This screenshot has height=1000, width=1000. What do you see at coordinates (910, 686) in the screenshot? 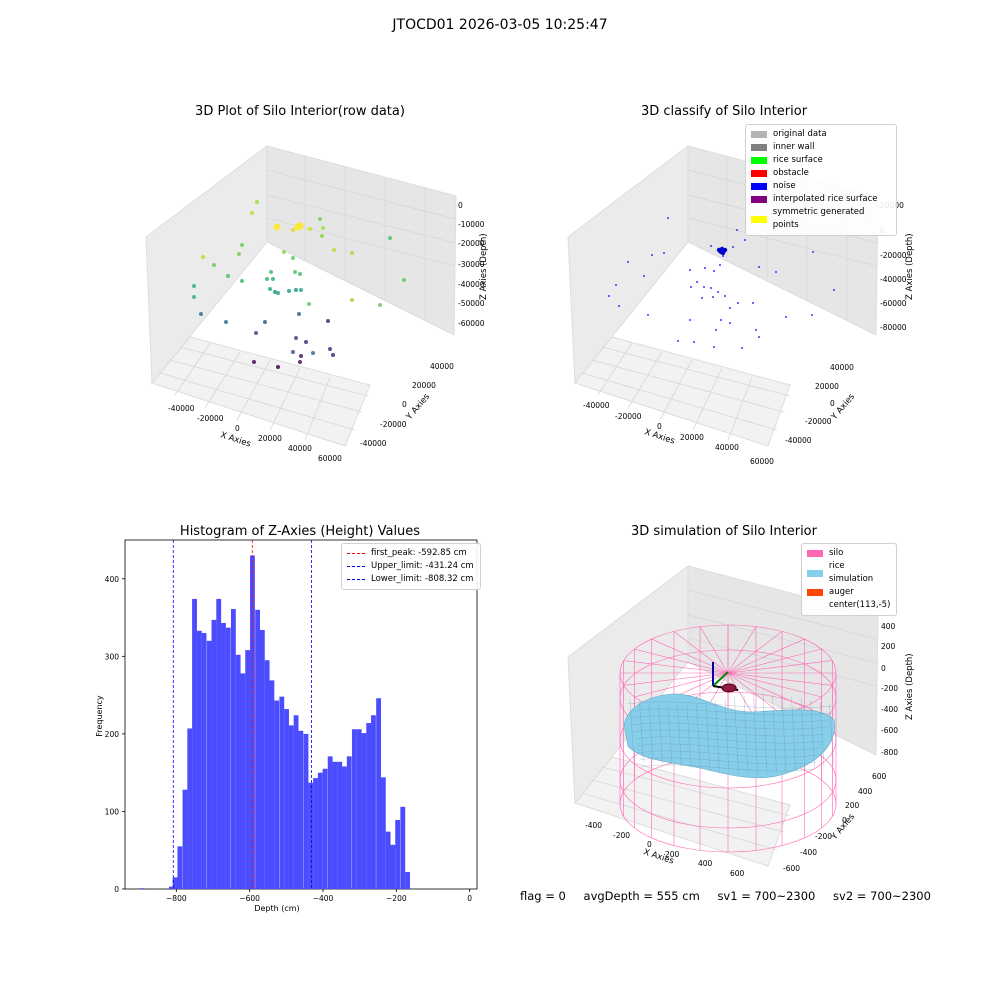
I see `panel4-zlabel: Z Axies (Depth)` at bounding box center [910, 686].